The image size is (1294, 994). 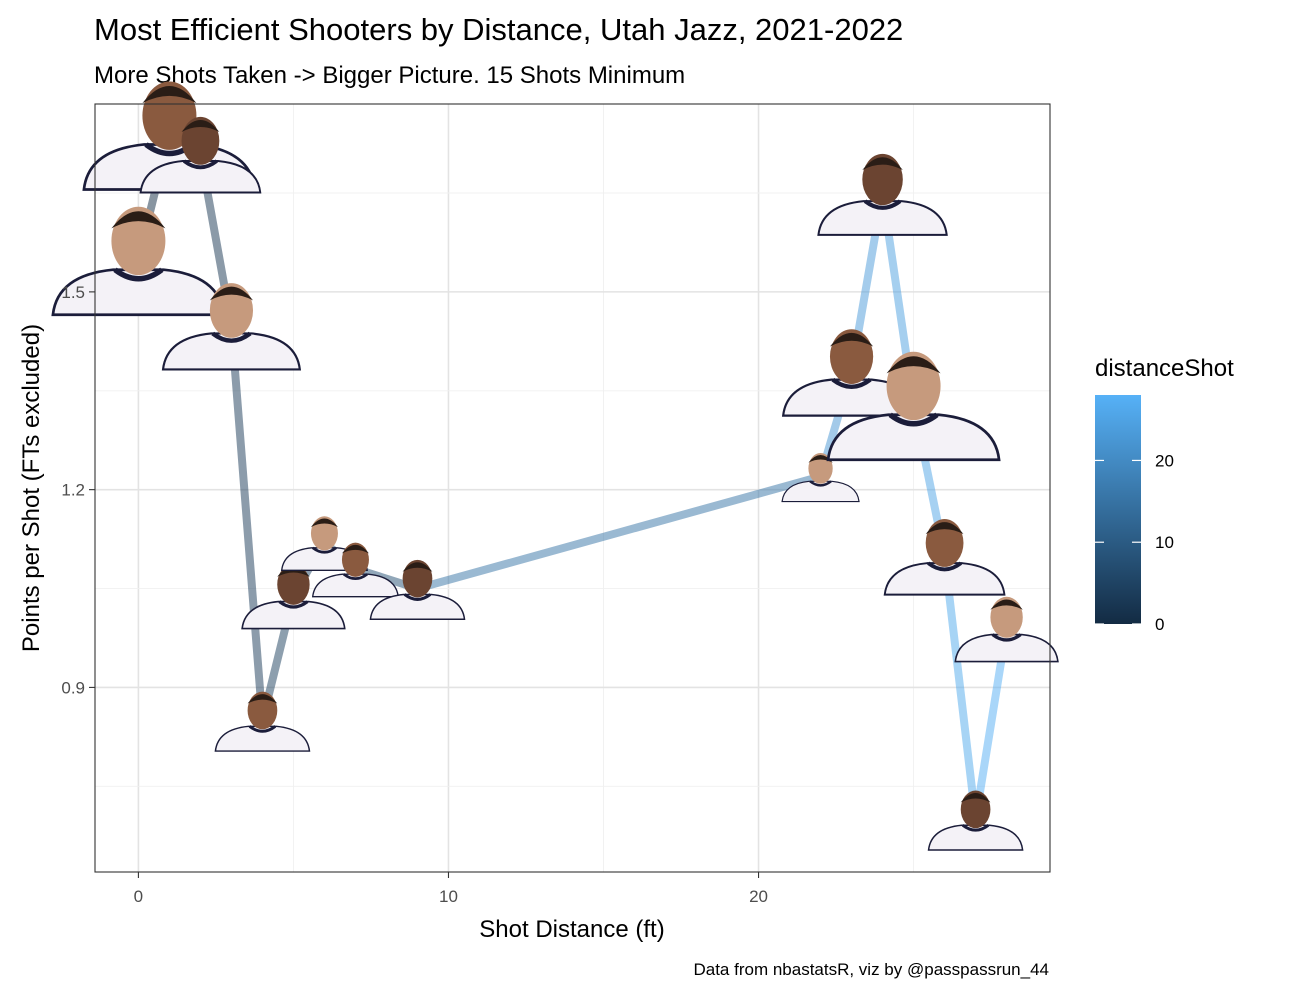 I want to click on y-axis: 0.9 1.2 1.5, so click(x=78, y=490).